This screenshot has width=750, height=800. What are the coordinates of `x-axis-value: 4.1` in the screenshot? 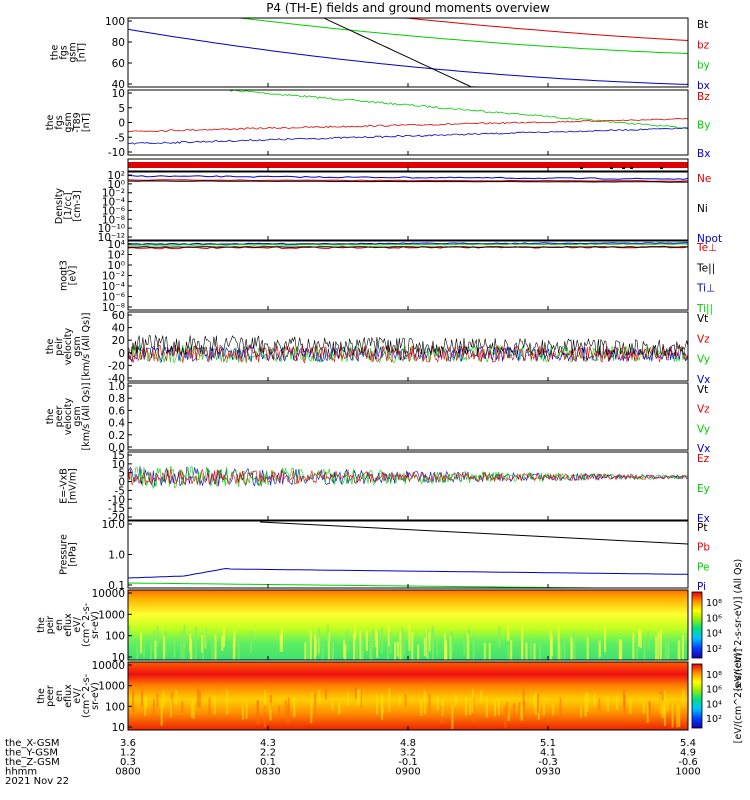 It's located at (548, 753).